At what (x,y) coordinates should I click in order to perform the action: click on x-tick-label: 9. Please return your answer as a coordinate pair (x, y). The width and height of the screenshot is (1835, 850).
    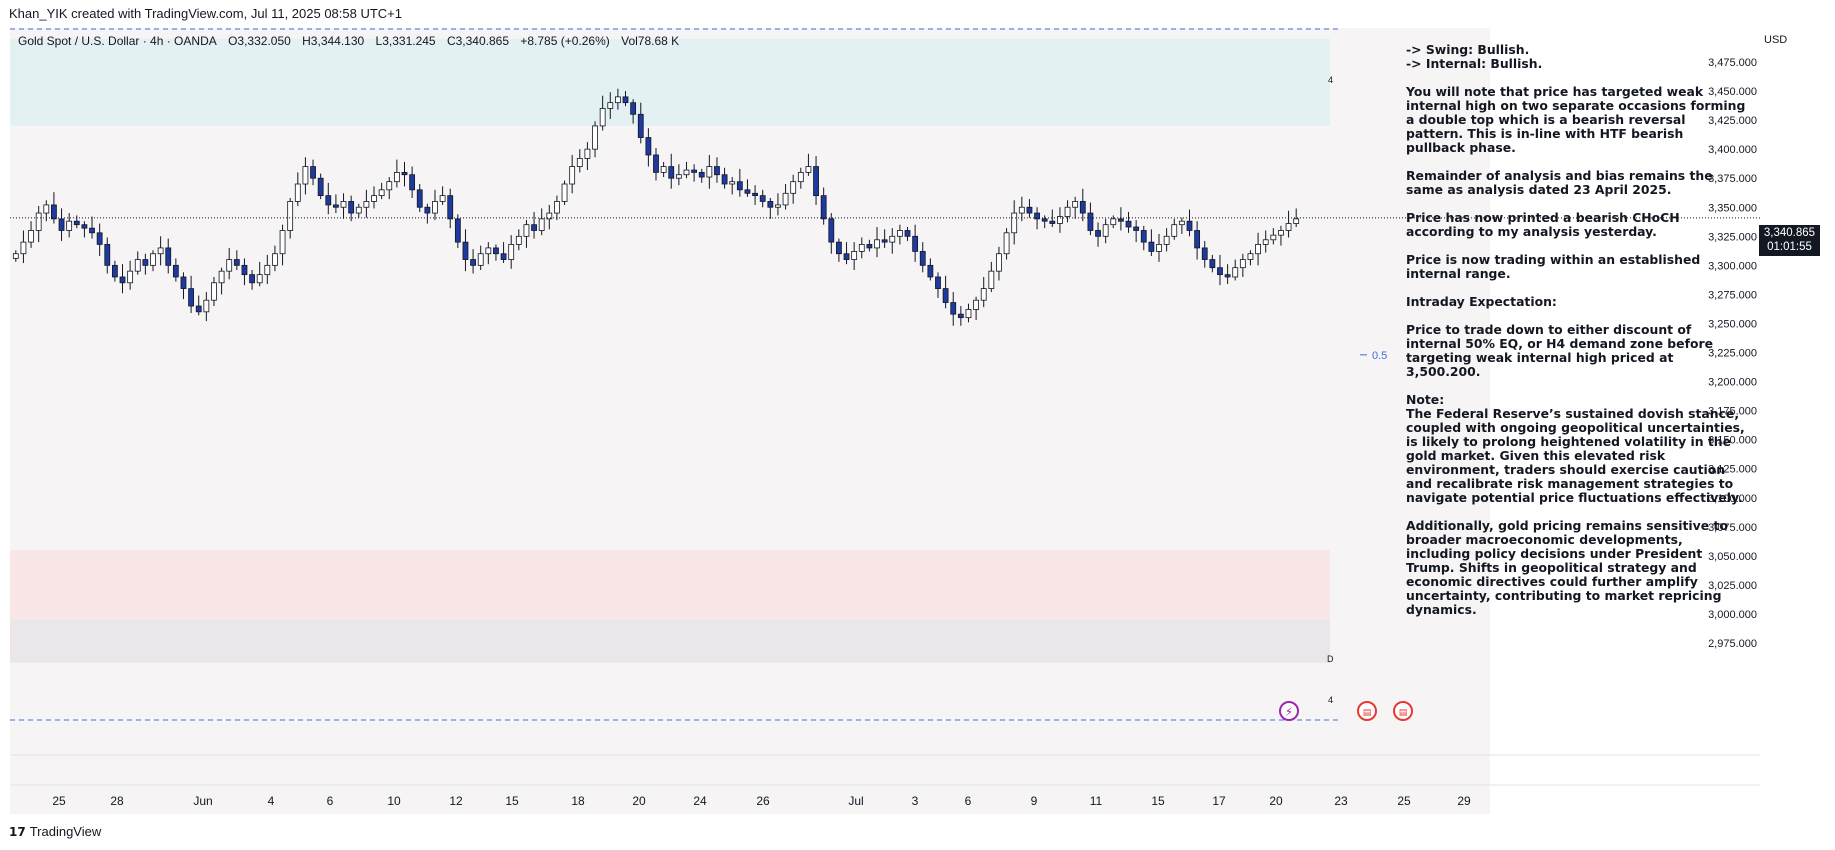
    Looking at the image, I should click on (1034, 801).